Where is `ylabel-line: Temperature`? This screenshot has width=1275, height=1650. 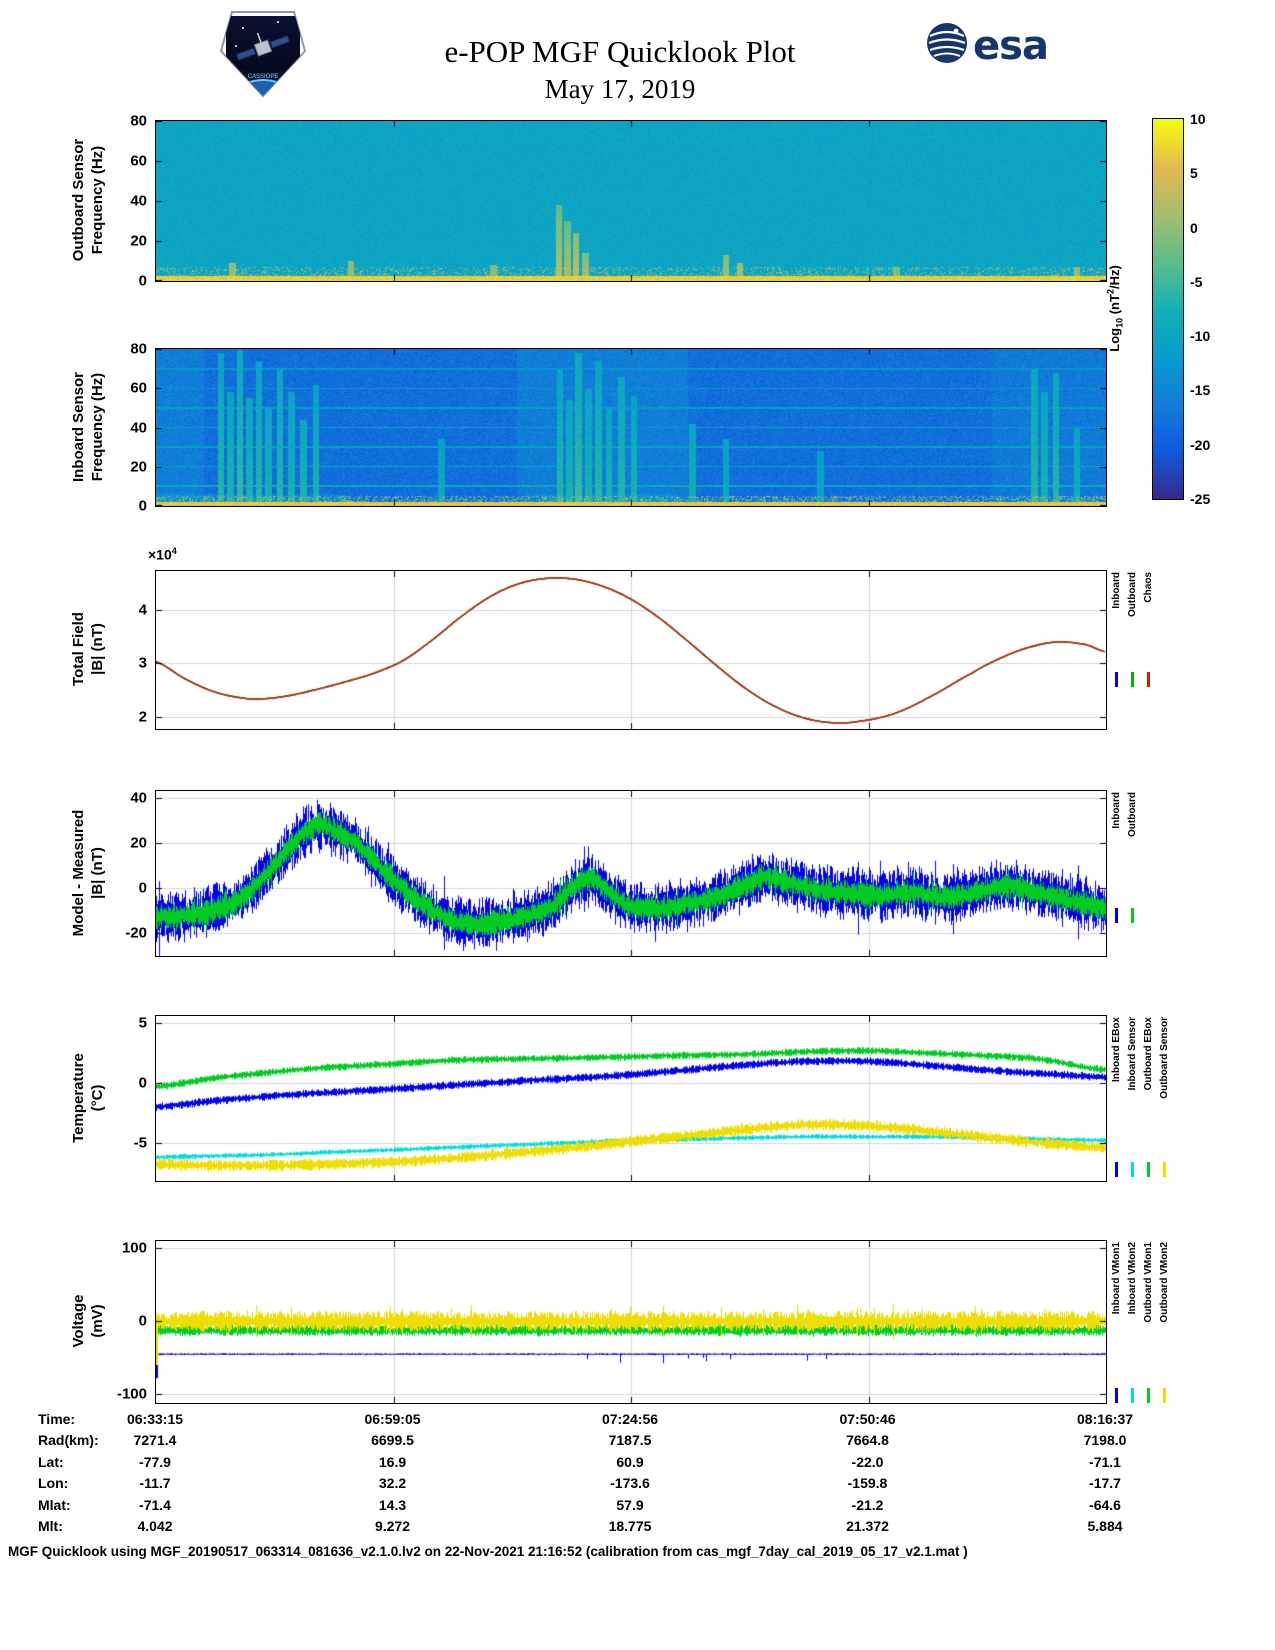
ylabel-line: Temperature is located at coordinates (78, 1098).